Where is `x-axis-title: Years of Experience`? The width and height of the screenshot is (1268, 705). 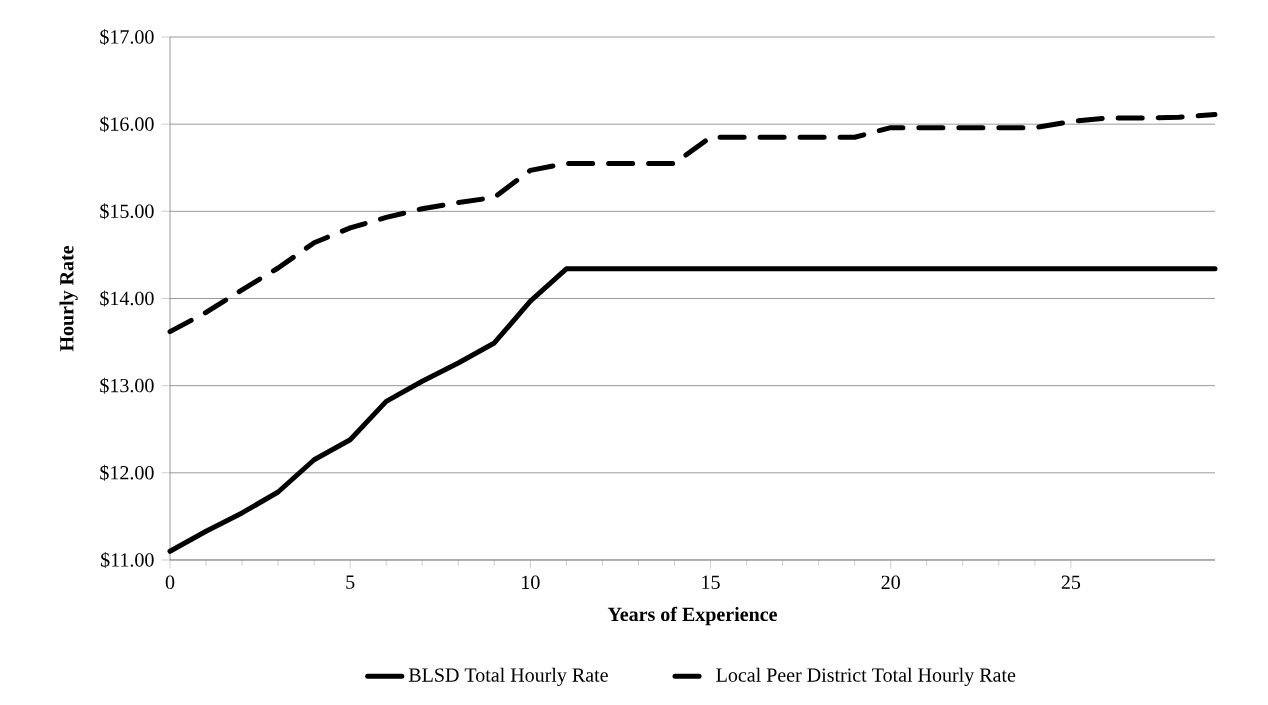 x-axis-title: Years of Experience is located at coordinates (692, 616).